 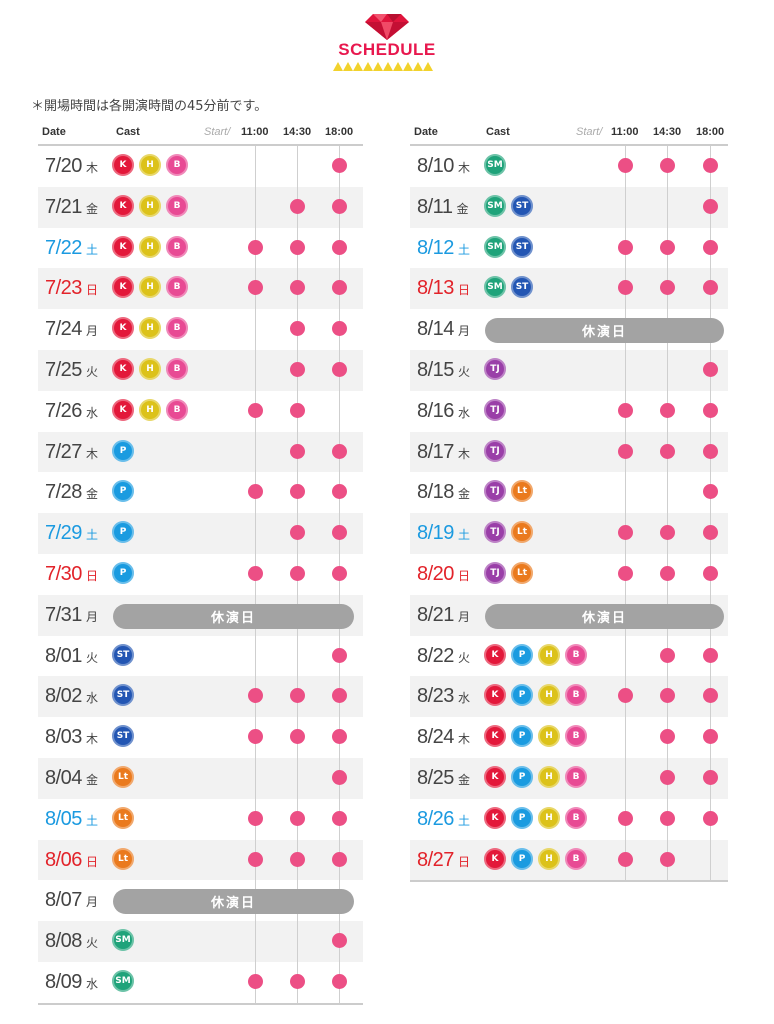 I want to click on schedule-row: 7/27 木 P, so click(x=200, y=452).